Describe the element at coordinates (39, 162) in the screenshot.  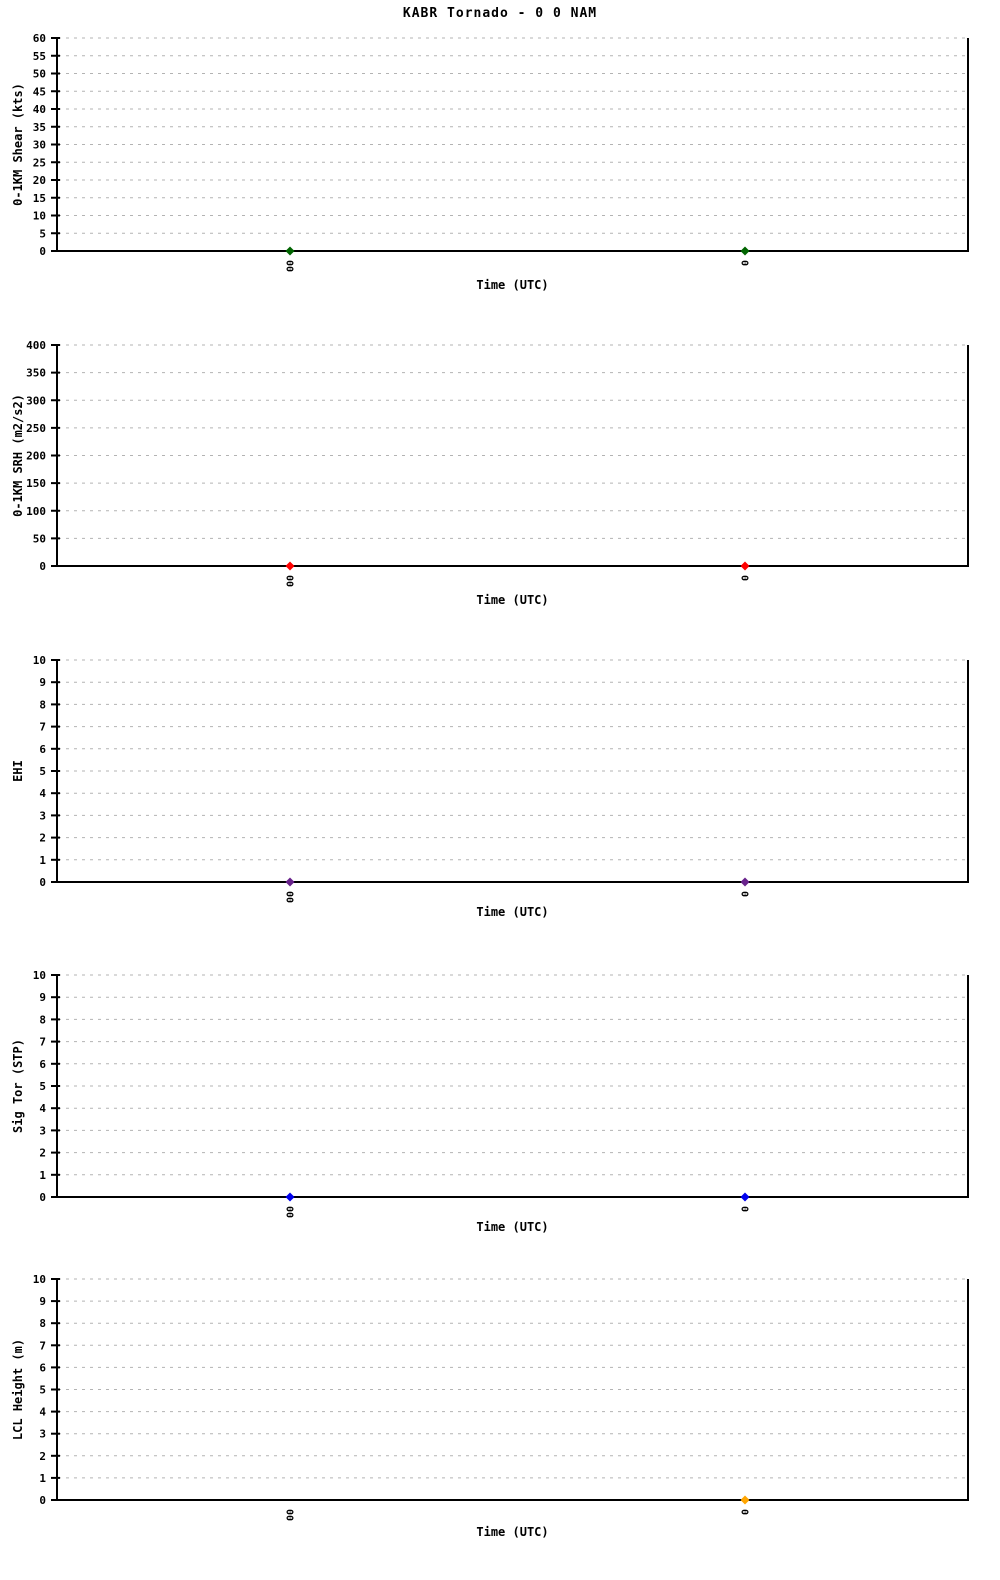
I see `y-tick-label: 25` at that location.